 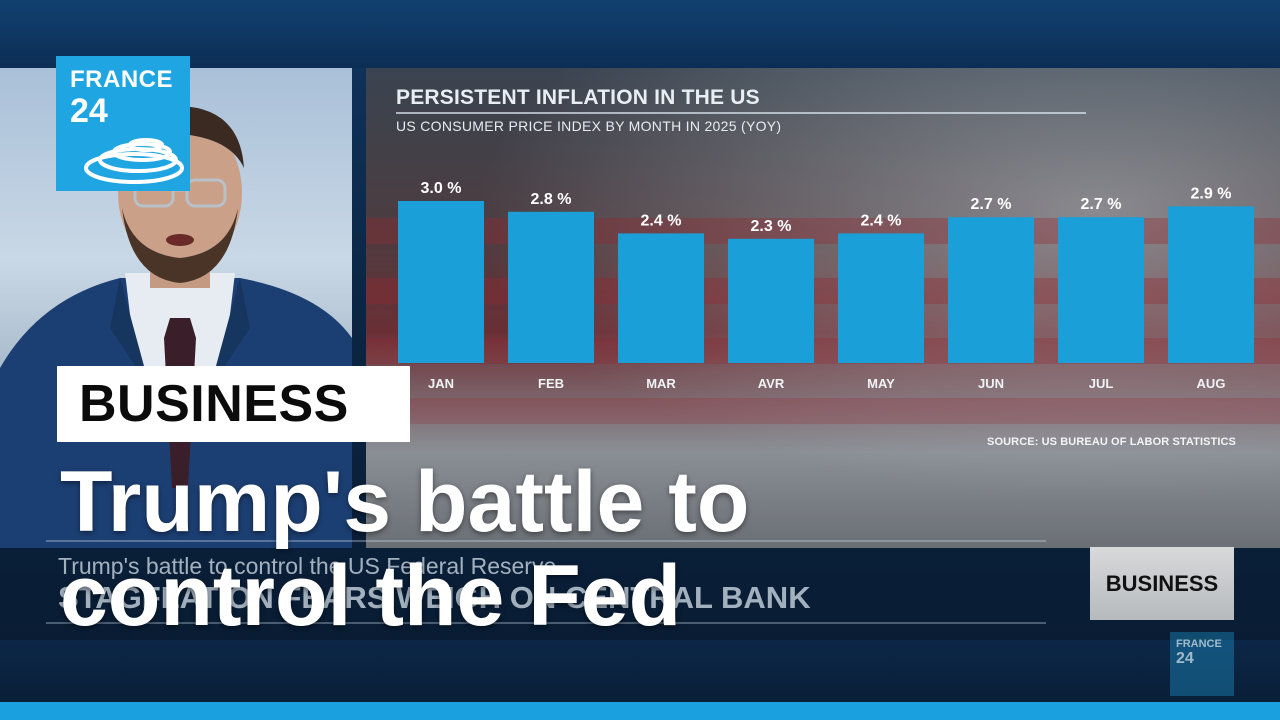 What do you see at coordinates (1211, 383) in the screenshot?
I see `x-tick-label: AUG` at bounding box center [1211, 383].